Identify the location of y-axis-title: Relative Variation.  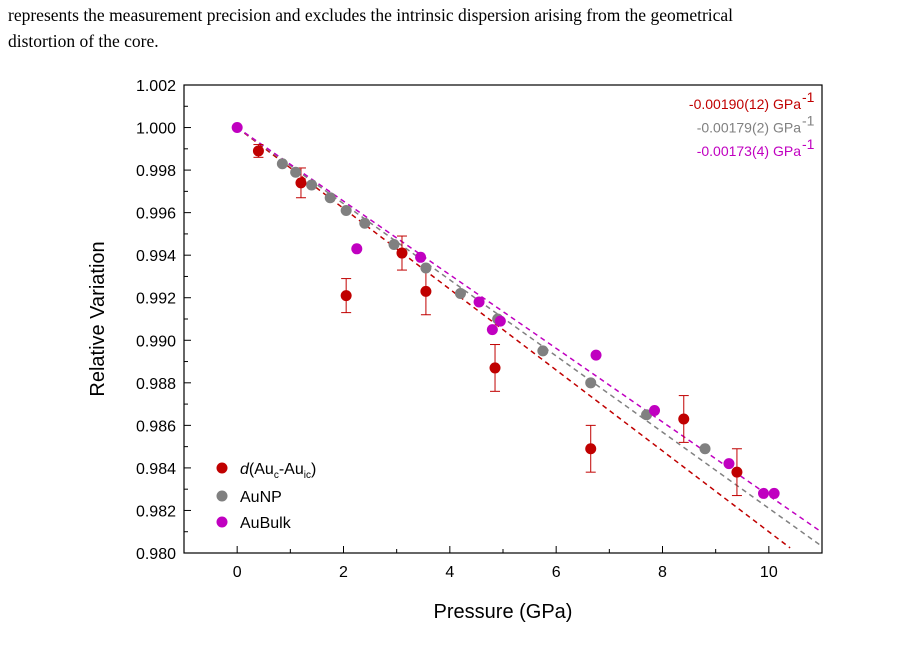
(98, 318).